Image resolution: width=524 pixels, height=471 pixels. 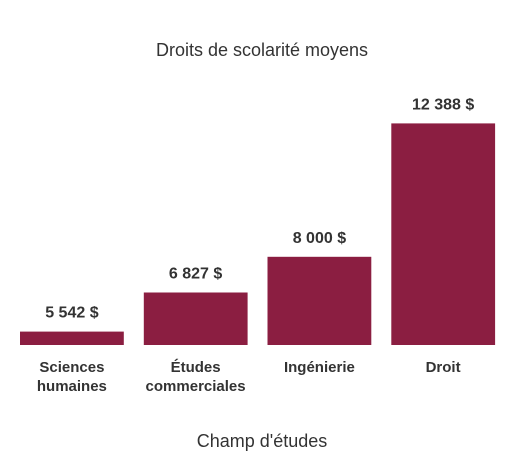 I want to click on category-label-line: humaines, so click(x=72, y=386).